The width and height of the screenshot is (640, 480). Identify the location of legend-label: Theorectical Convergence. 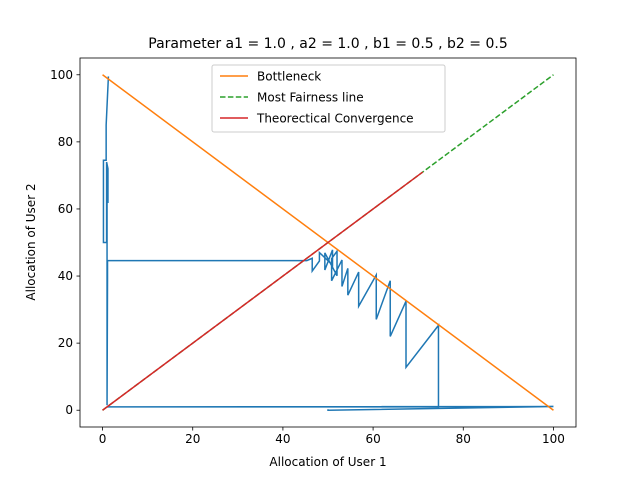
(335, 119).